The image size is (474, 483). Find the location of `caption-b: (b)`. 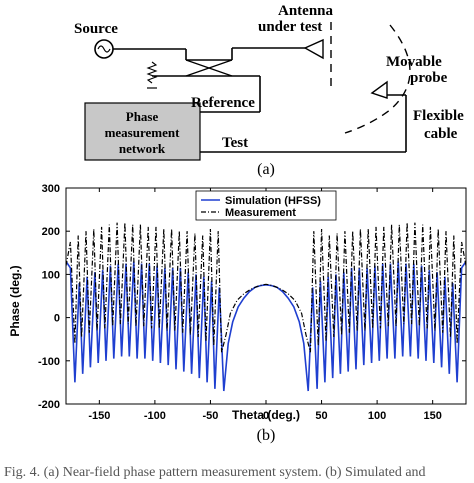

caption-b: (b) is located at coordinates (266, 435).